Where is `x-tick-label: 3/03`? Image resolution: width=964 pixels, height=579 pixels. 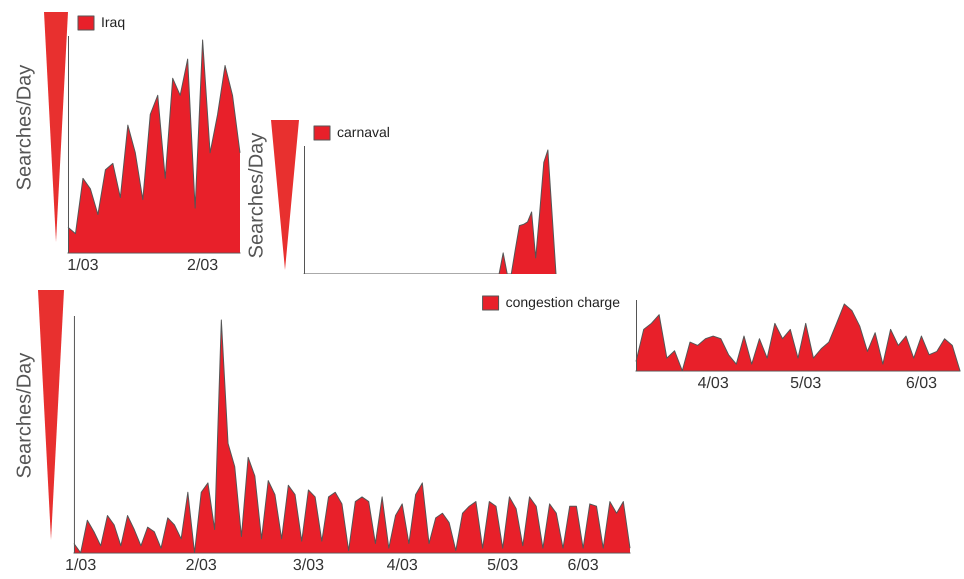
x-tick-label: 3/03 is located at coordinates (308, 565).